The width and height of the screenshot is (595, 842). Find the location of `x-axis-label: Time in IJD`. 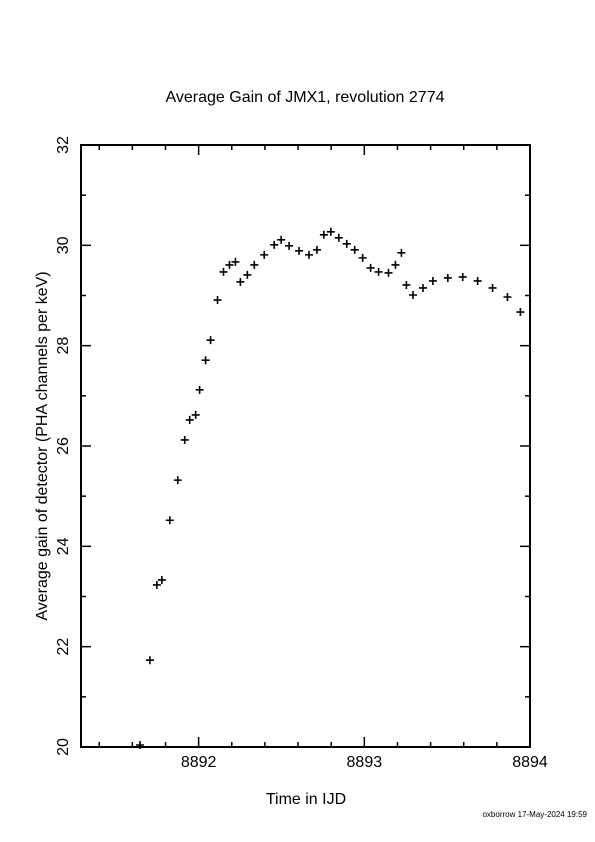

x-axis-label: Time in IJD is located at coordinates (306, 799).